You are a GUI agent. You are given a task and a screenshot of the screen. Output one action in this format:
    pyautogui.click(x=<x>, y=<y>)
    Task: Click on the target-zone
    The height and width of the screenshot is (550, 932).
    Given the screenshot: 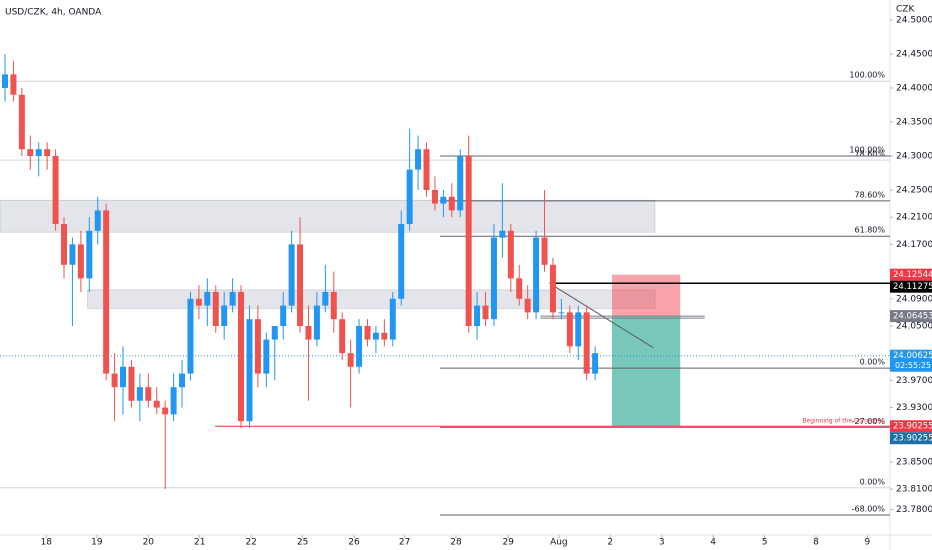 What is the action you would take?
    pyautogui.click(x=646, y=371)
    